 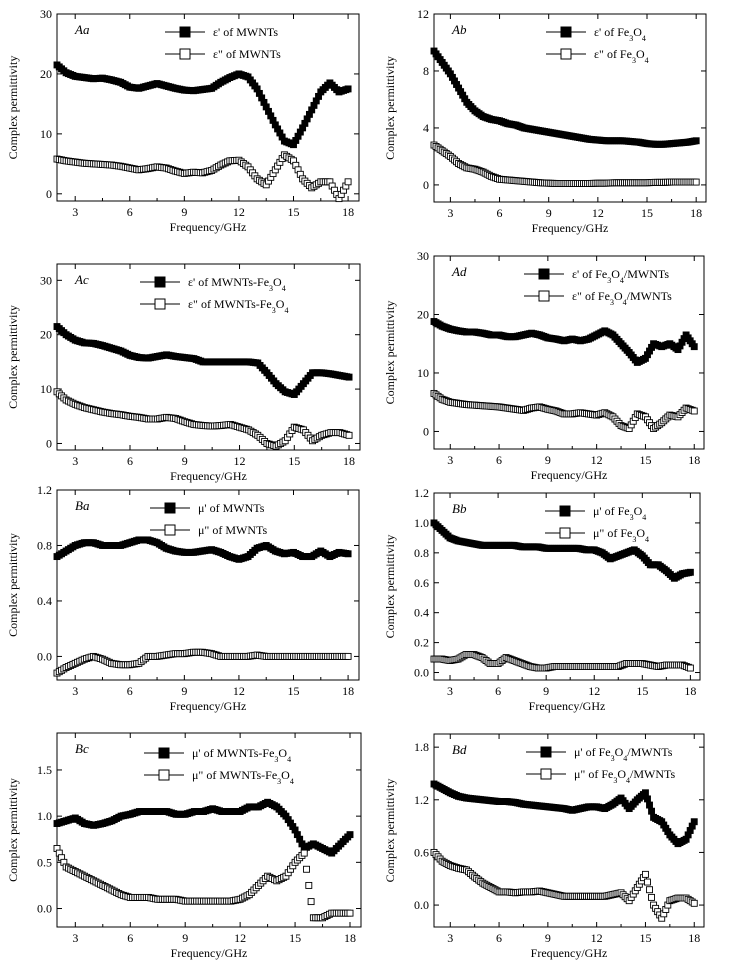 I want to click on legend-entry-2: μ" of MWNTs, so click(x=208, y=530).